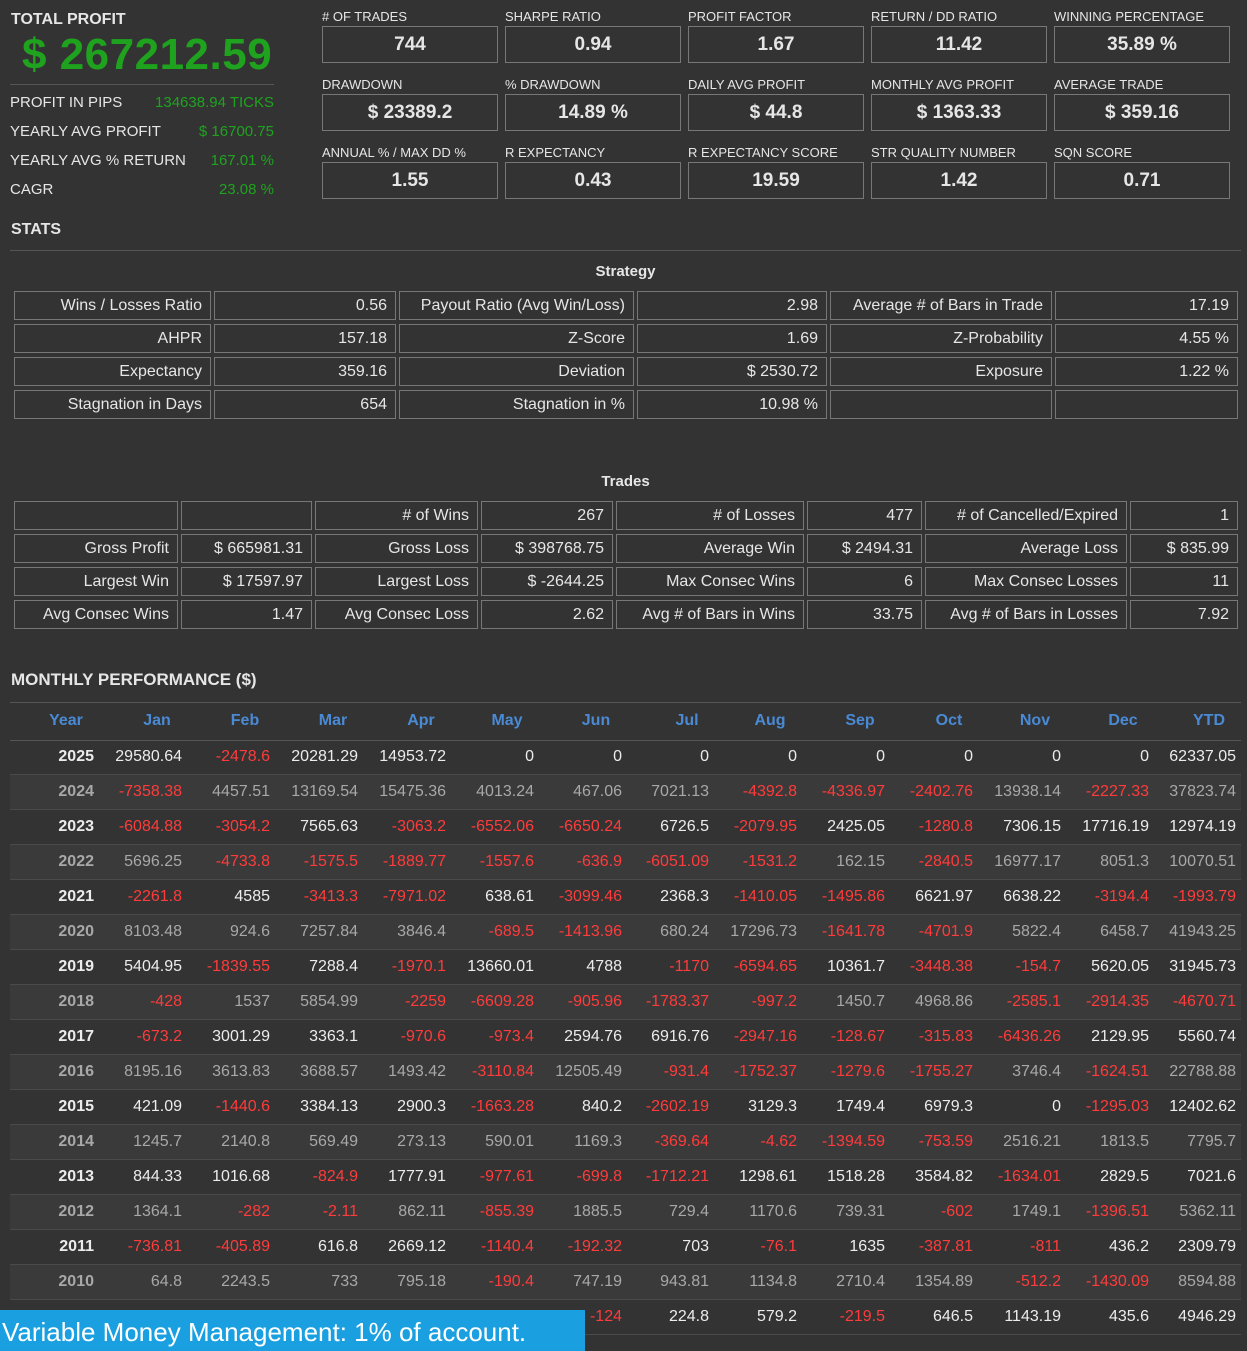 Image resolution: width=1247 pixels, height=1351 pixels. I want to click on month-value-cell: 15475.36, so click(412, 791).